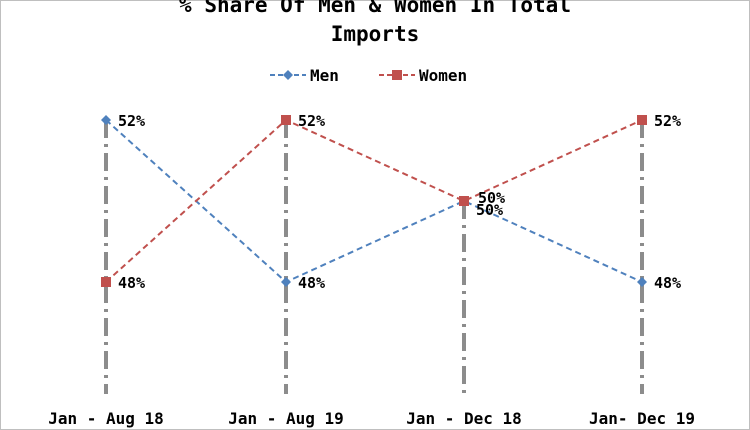 The image size is (750, 430). I want to click on legend-men-marker, so click(288, 75).